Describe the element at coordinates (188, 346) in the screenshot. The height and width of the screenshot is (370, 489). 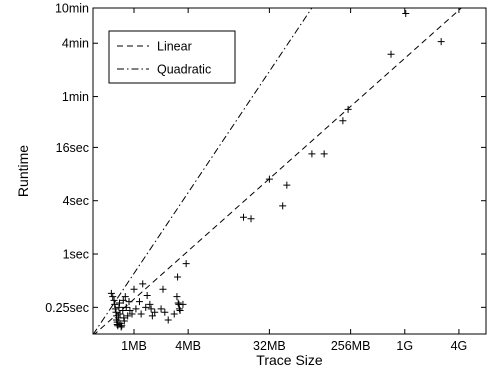
I see `x-tick-label: 4MB` at that location.